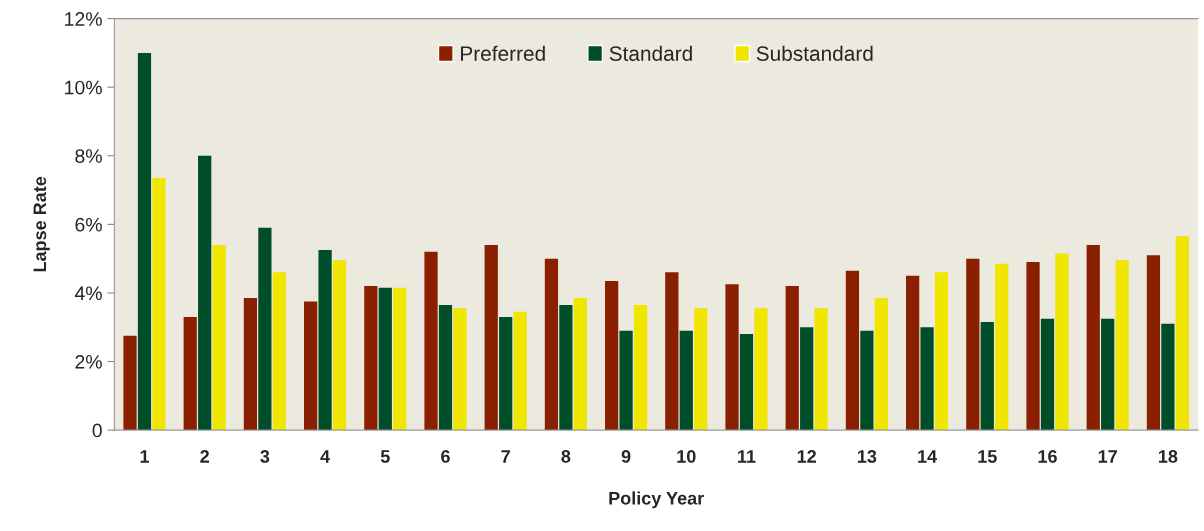  What do you see at coordinates (505, 456) in the screenshot?
I see `x-tick-label: 7` at bounding box center [505, 456].